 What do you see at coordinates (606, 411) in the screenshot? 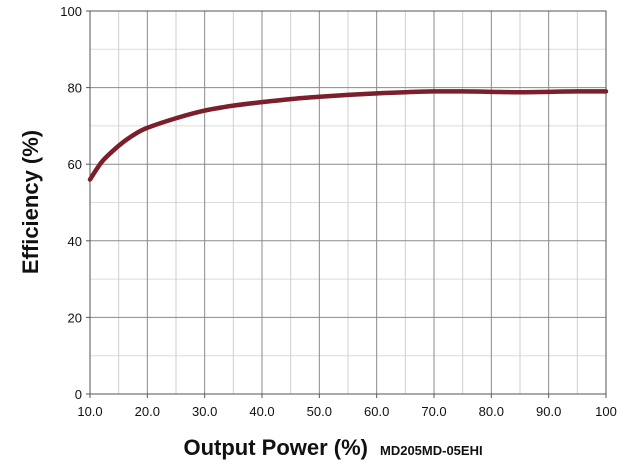
I see `x-tick-label: 100` at bounding box center [606, 411].